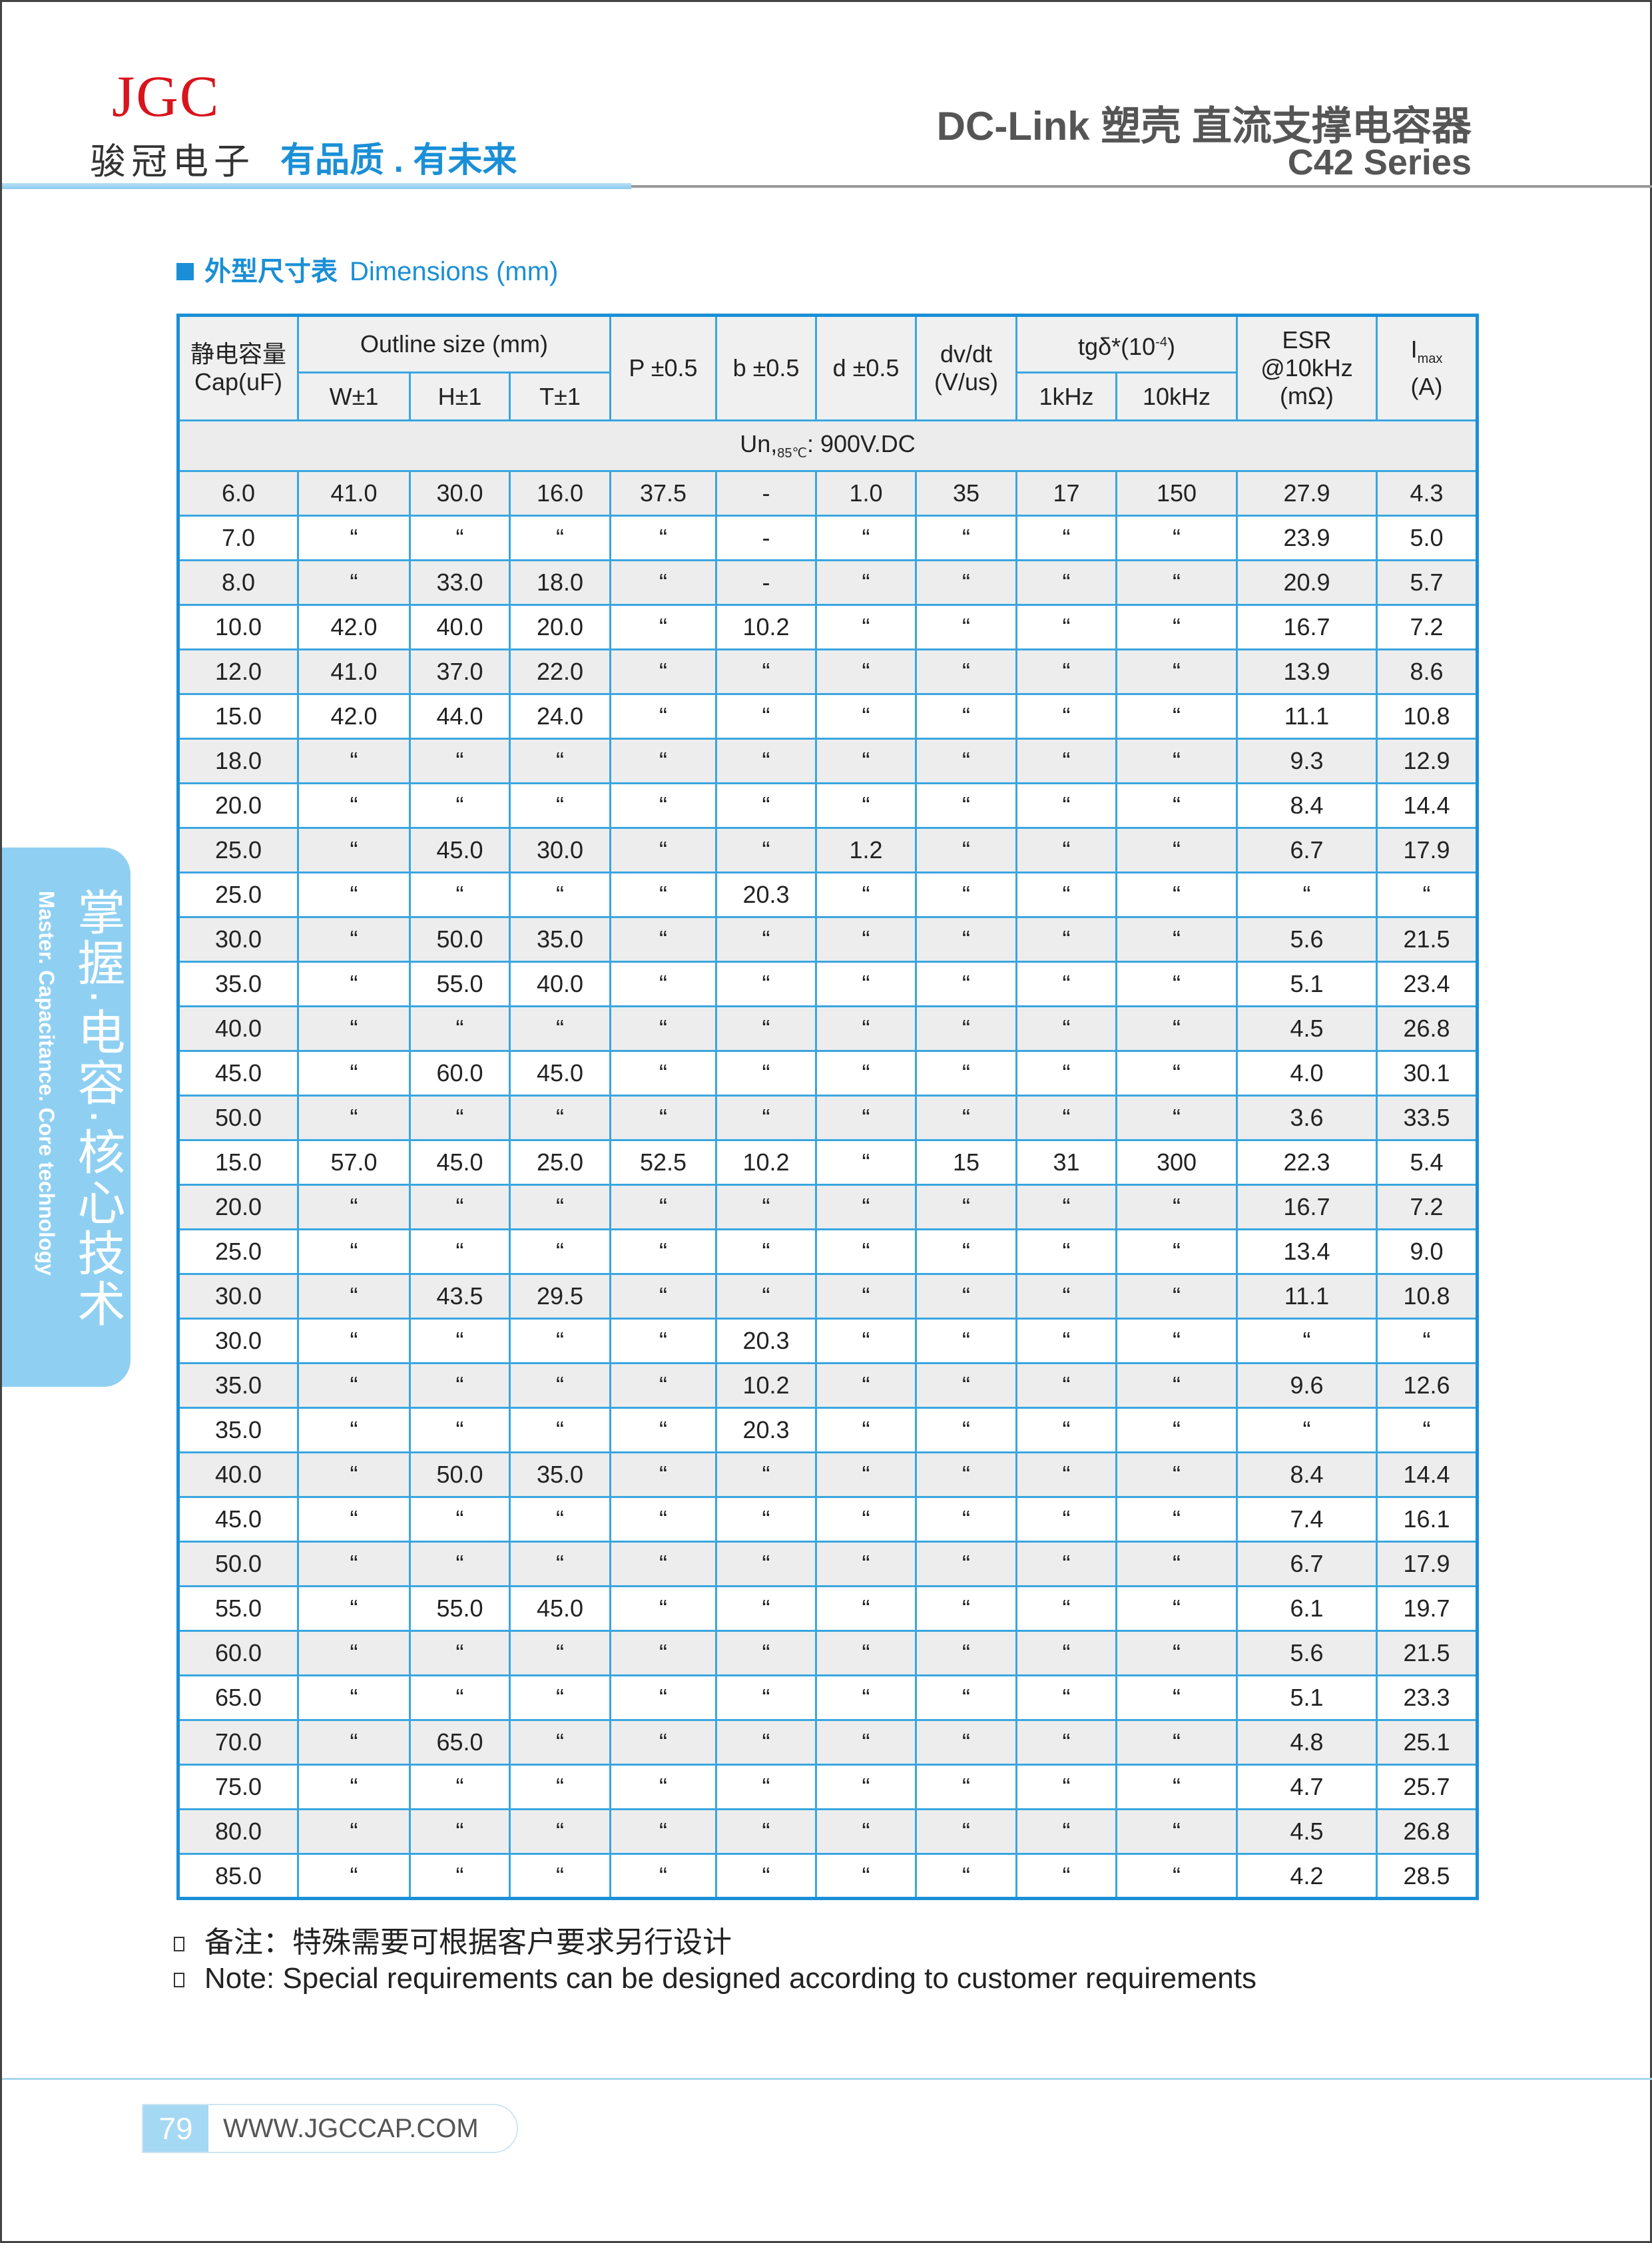 This screenshot has width=1652, height=2243. I want to click on website-link: WWW.JGCCAP.COM, so click(351, 2128).